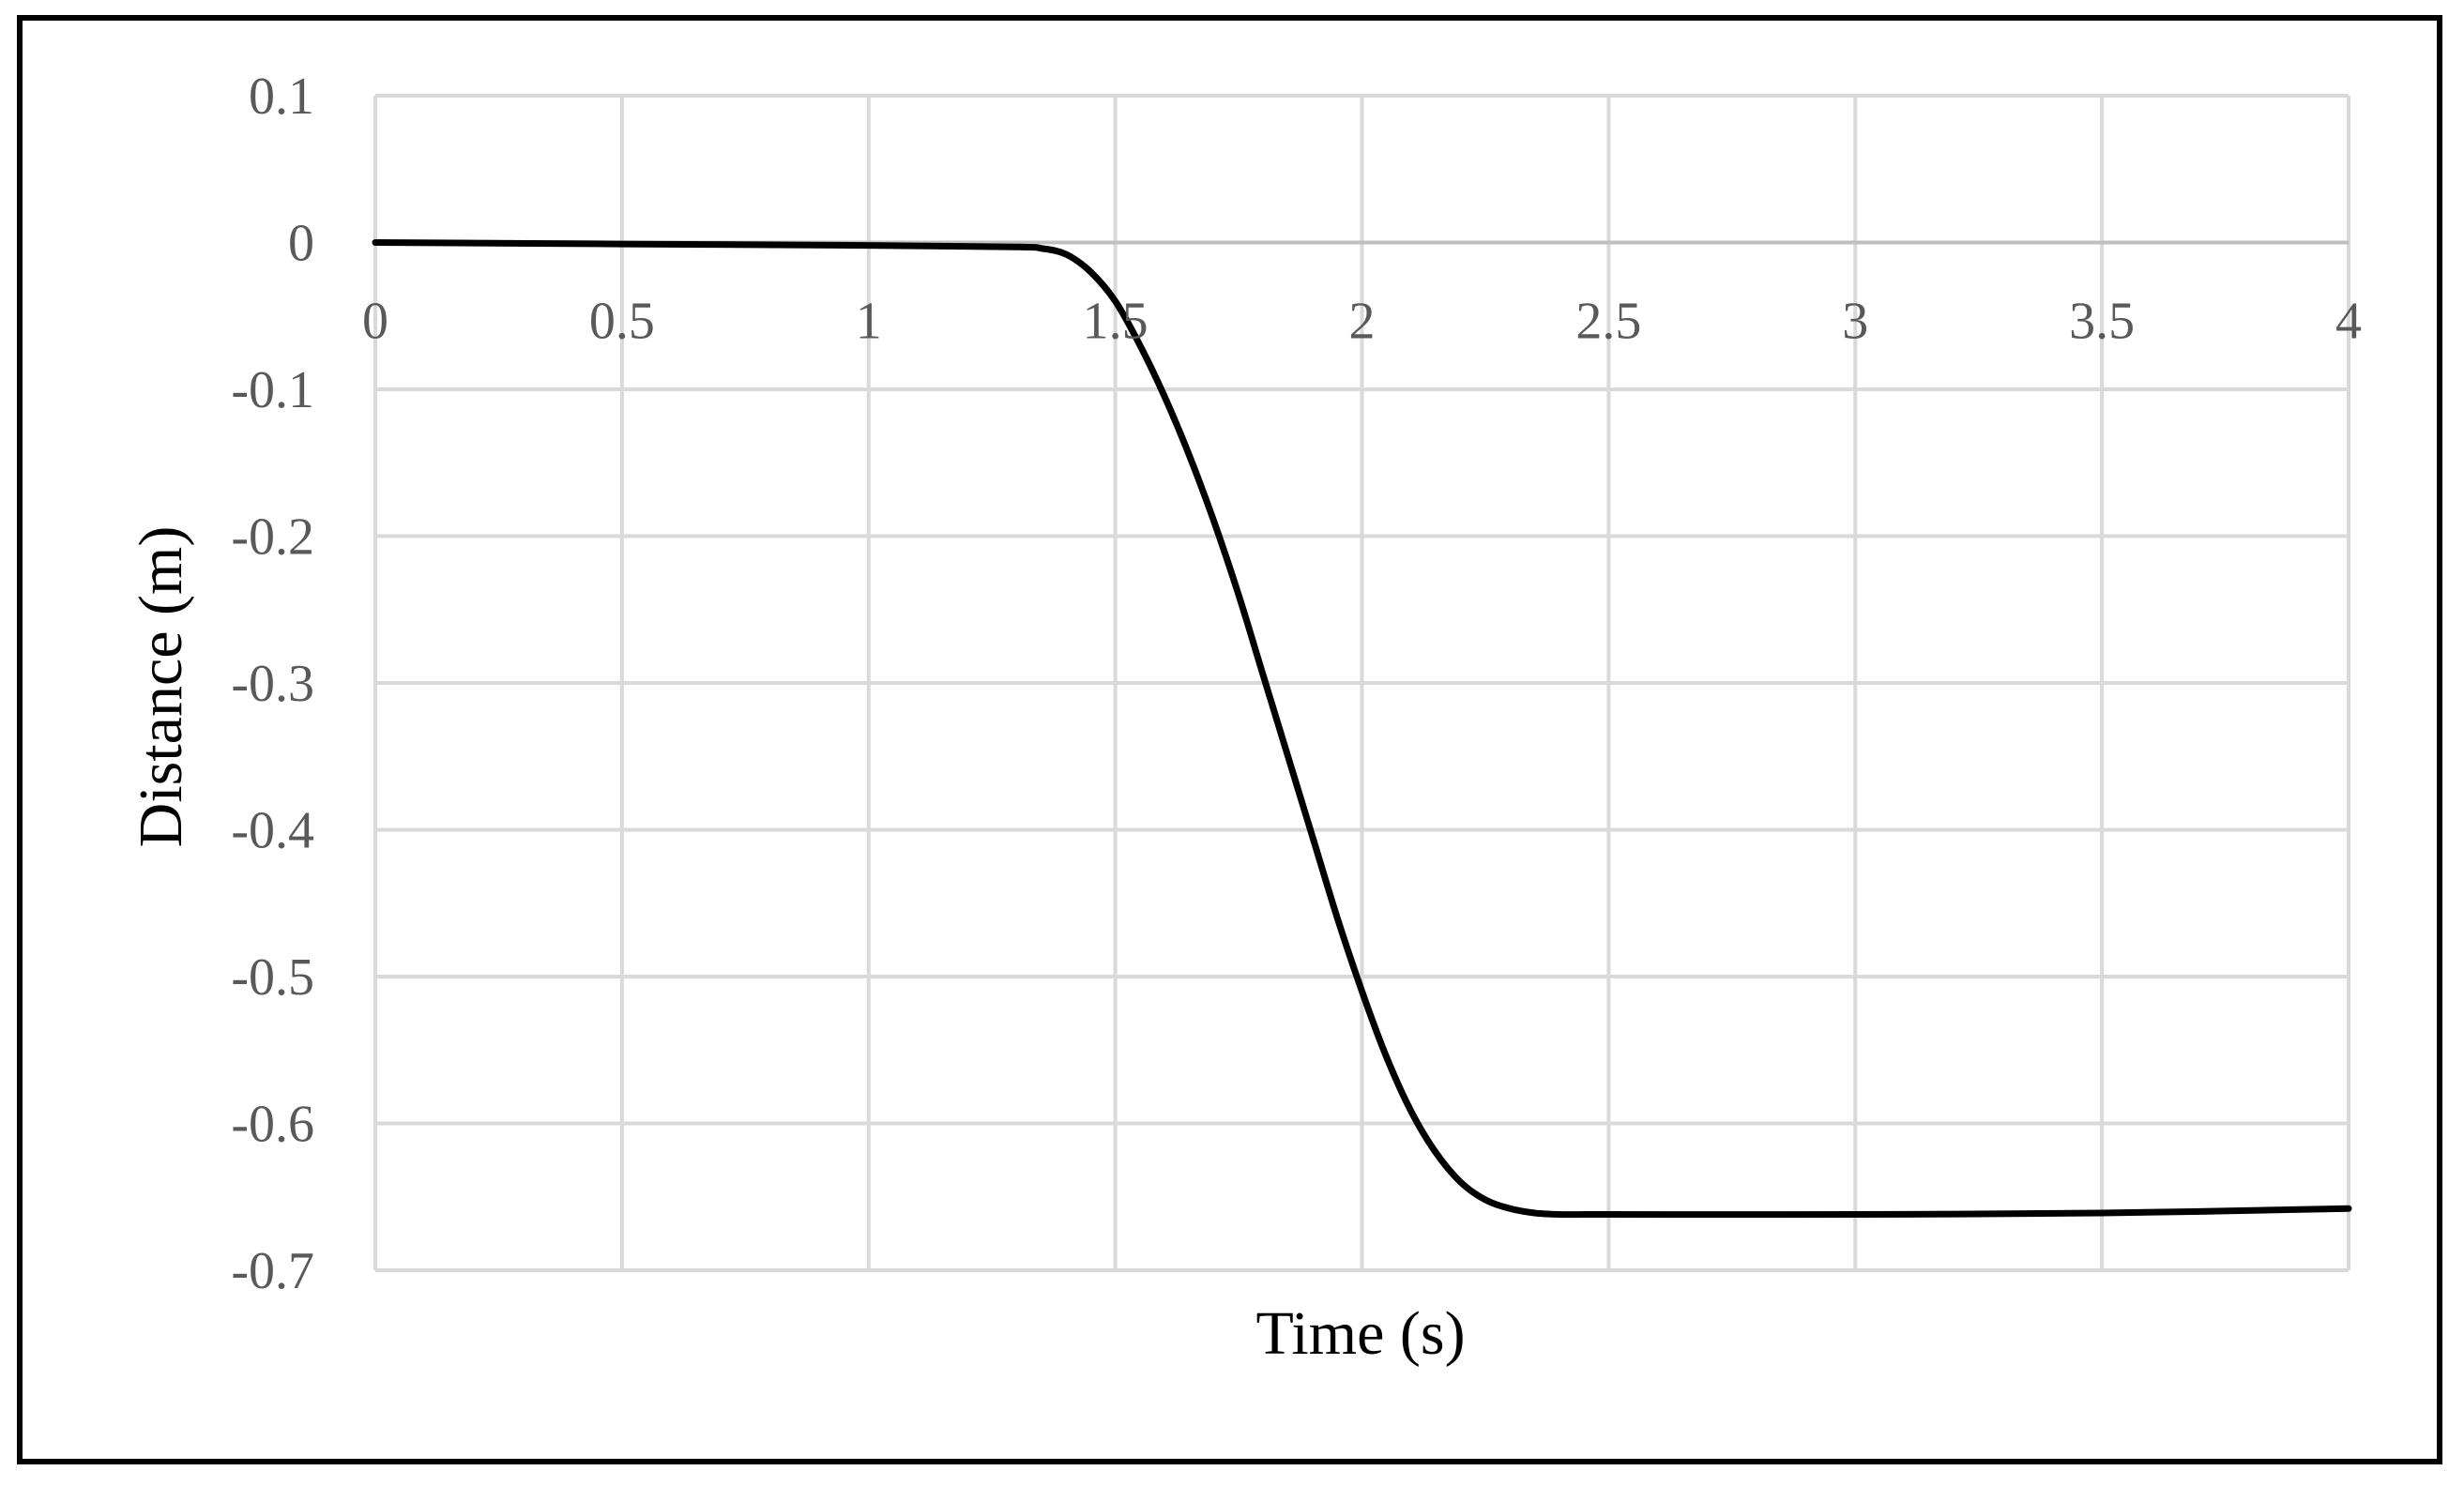 The height and width of the screenshot is (1486, 2464). What do you see at coordinates (2348, 322) in the screenshot?
I see `x-tick-label: 4` at bounding box center [2348, 322].